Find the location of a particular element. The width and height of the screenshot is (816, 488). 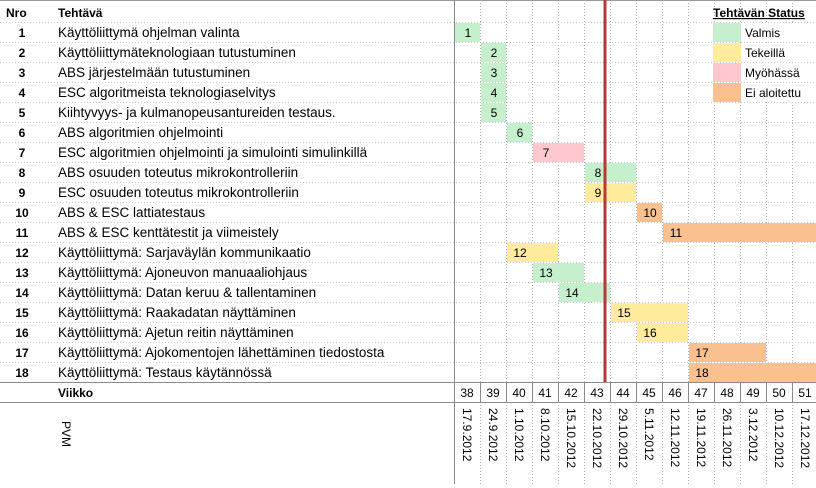

date-tick-label: 24.9.2012 is located at coordinates (493, 435).